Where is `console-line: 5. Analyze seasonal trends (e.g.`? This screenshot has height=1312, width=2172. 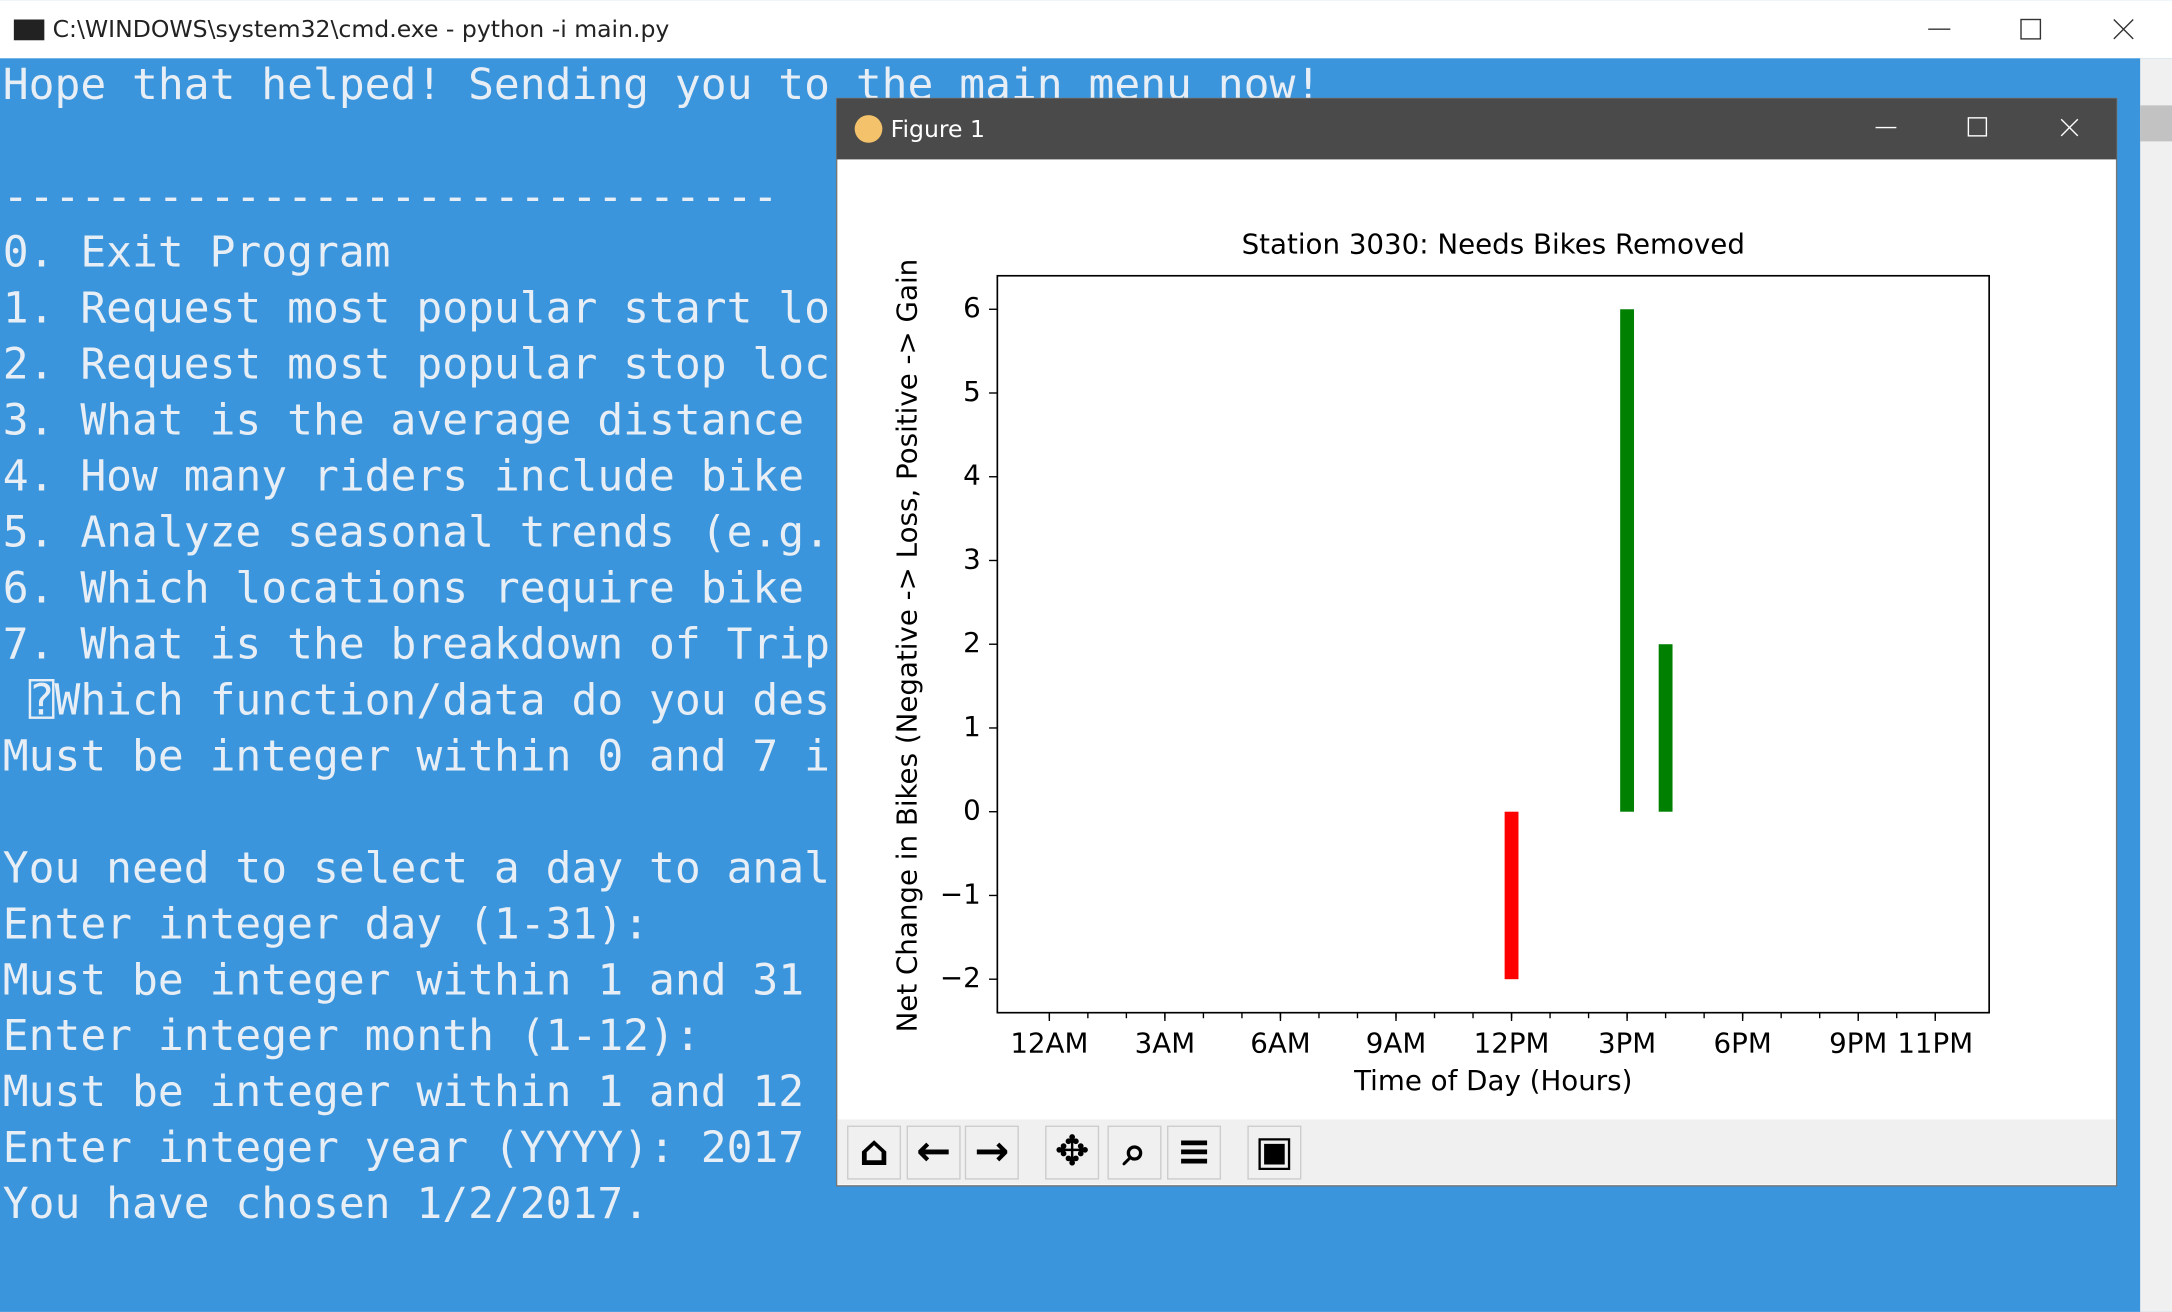 console-line: 5. Analyze seasonal trends (e.g. is located at coordinates (416, 533).